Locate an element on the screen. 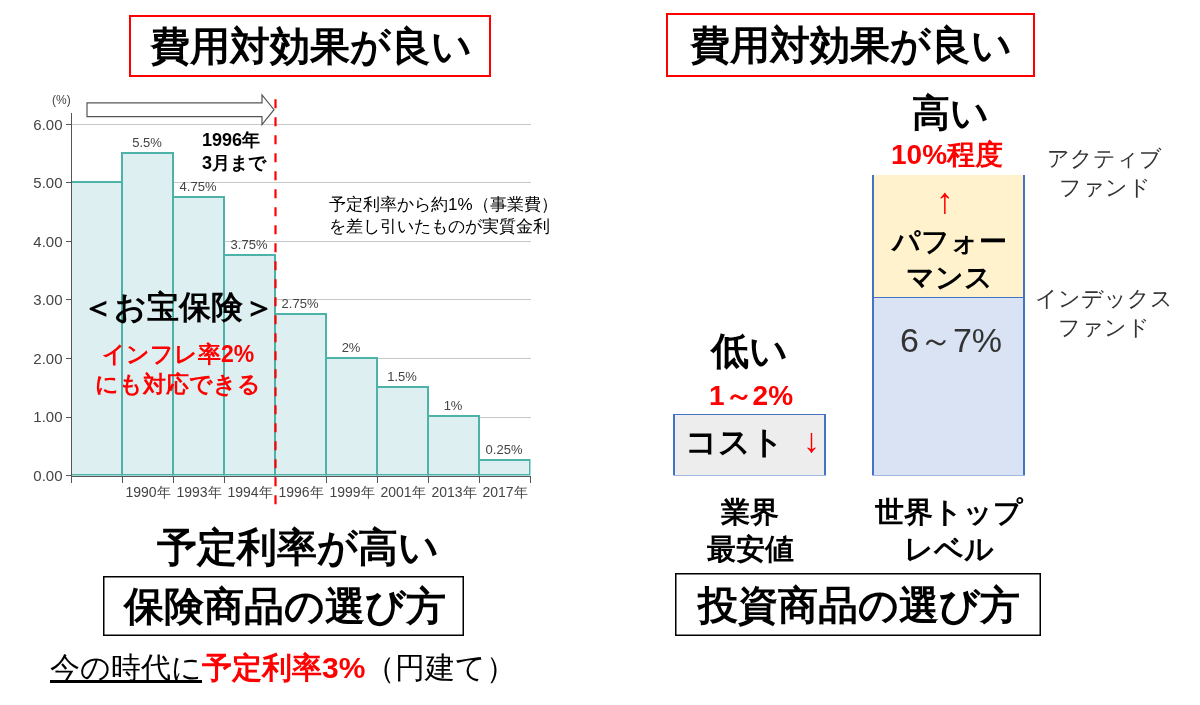 This screenshot has height=705, width=1200. x-tick-label: 1990年 is located at coordinates (148, 492).